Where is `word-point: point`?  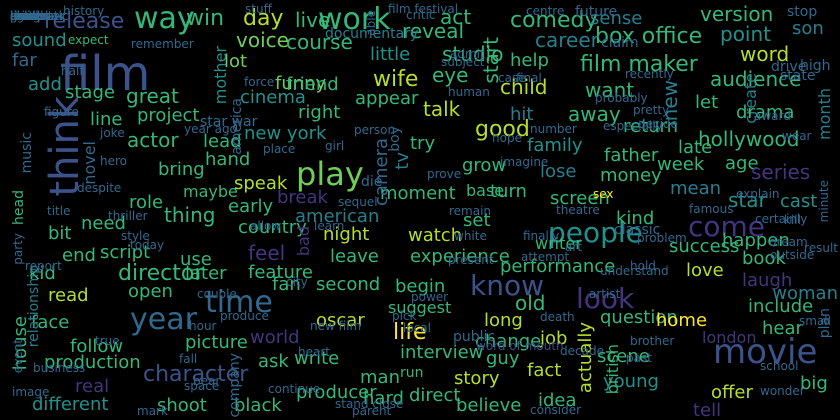
word-point: point is located at coordinates (746, 34).